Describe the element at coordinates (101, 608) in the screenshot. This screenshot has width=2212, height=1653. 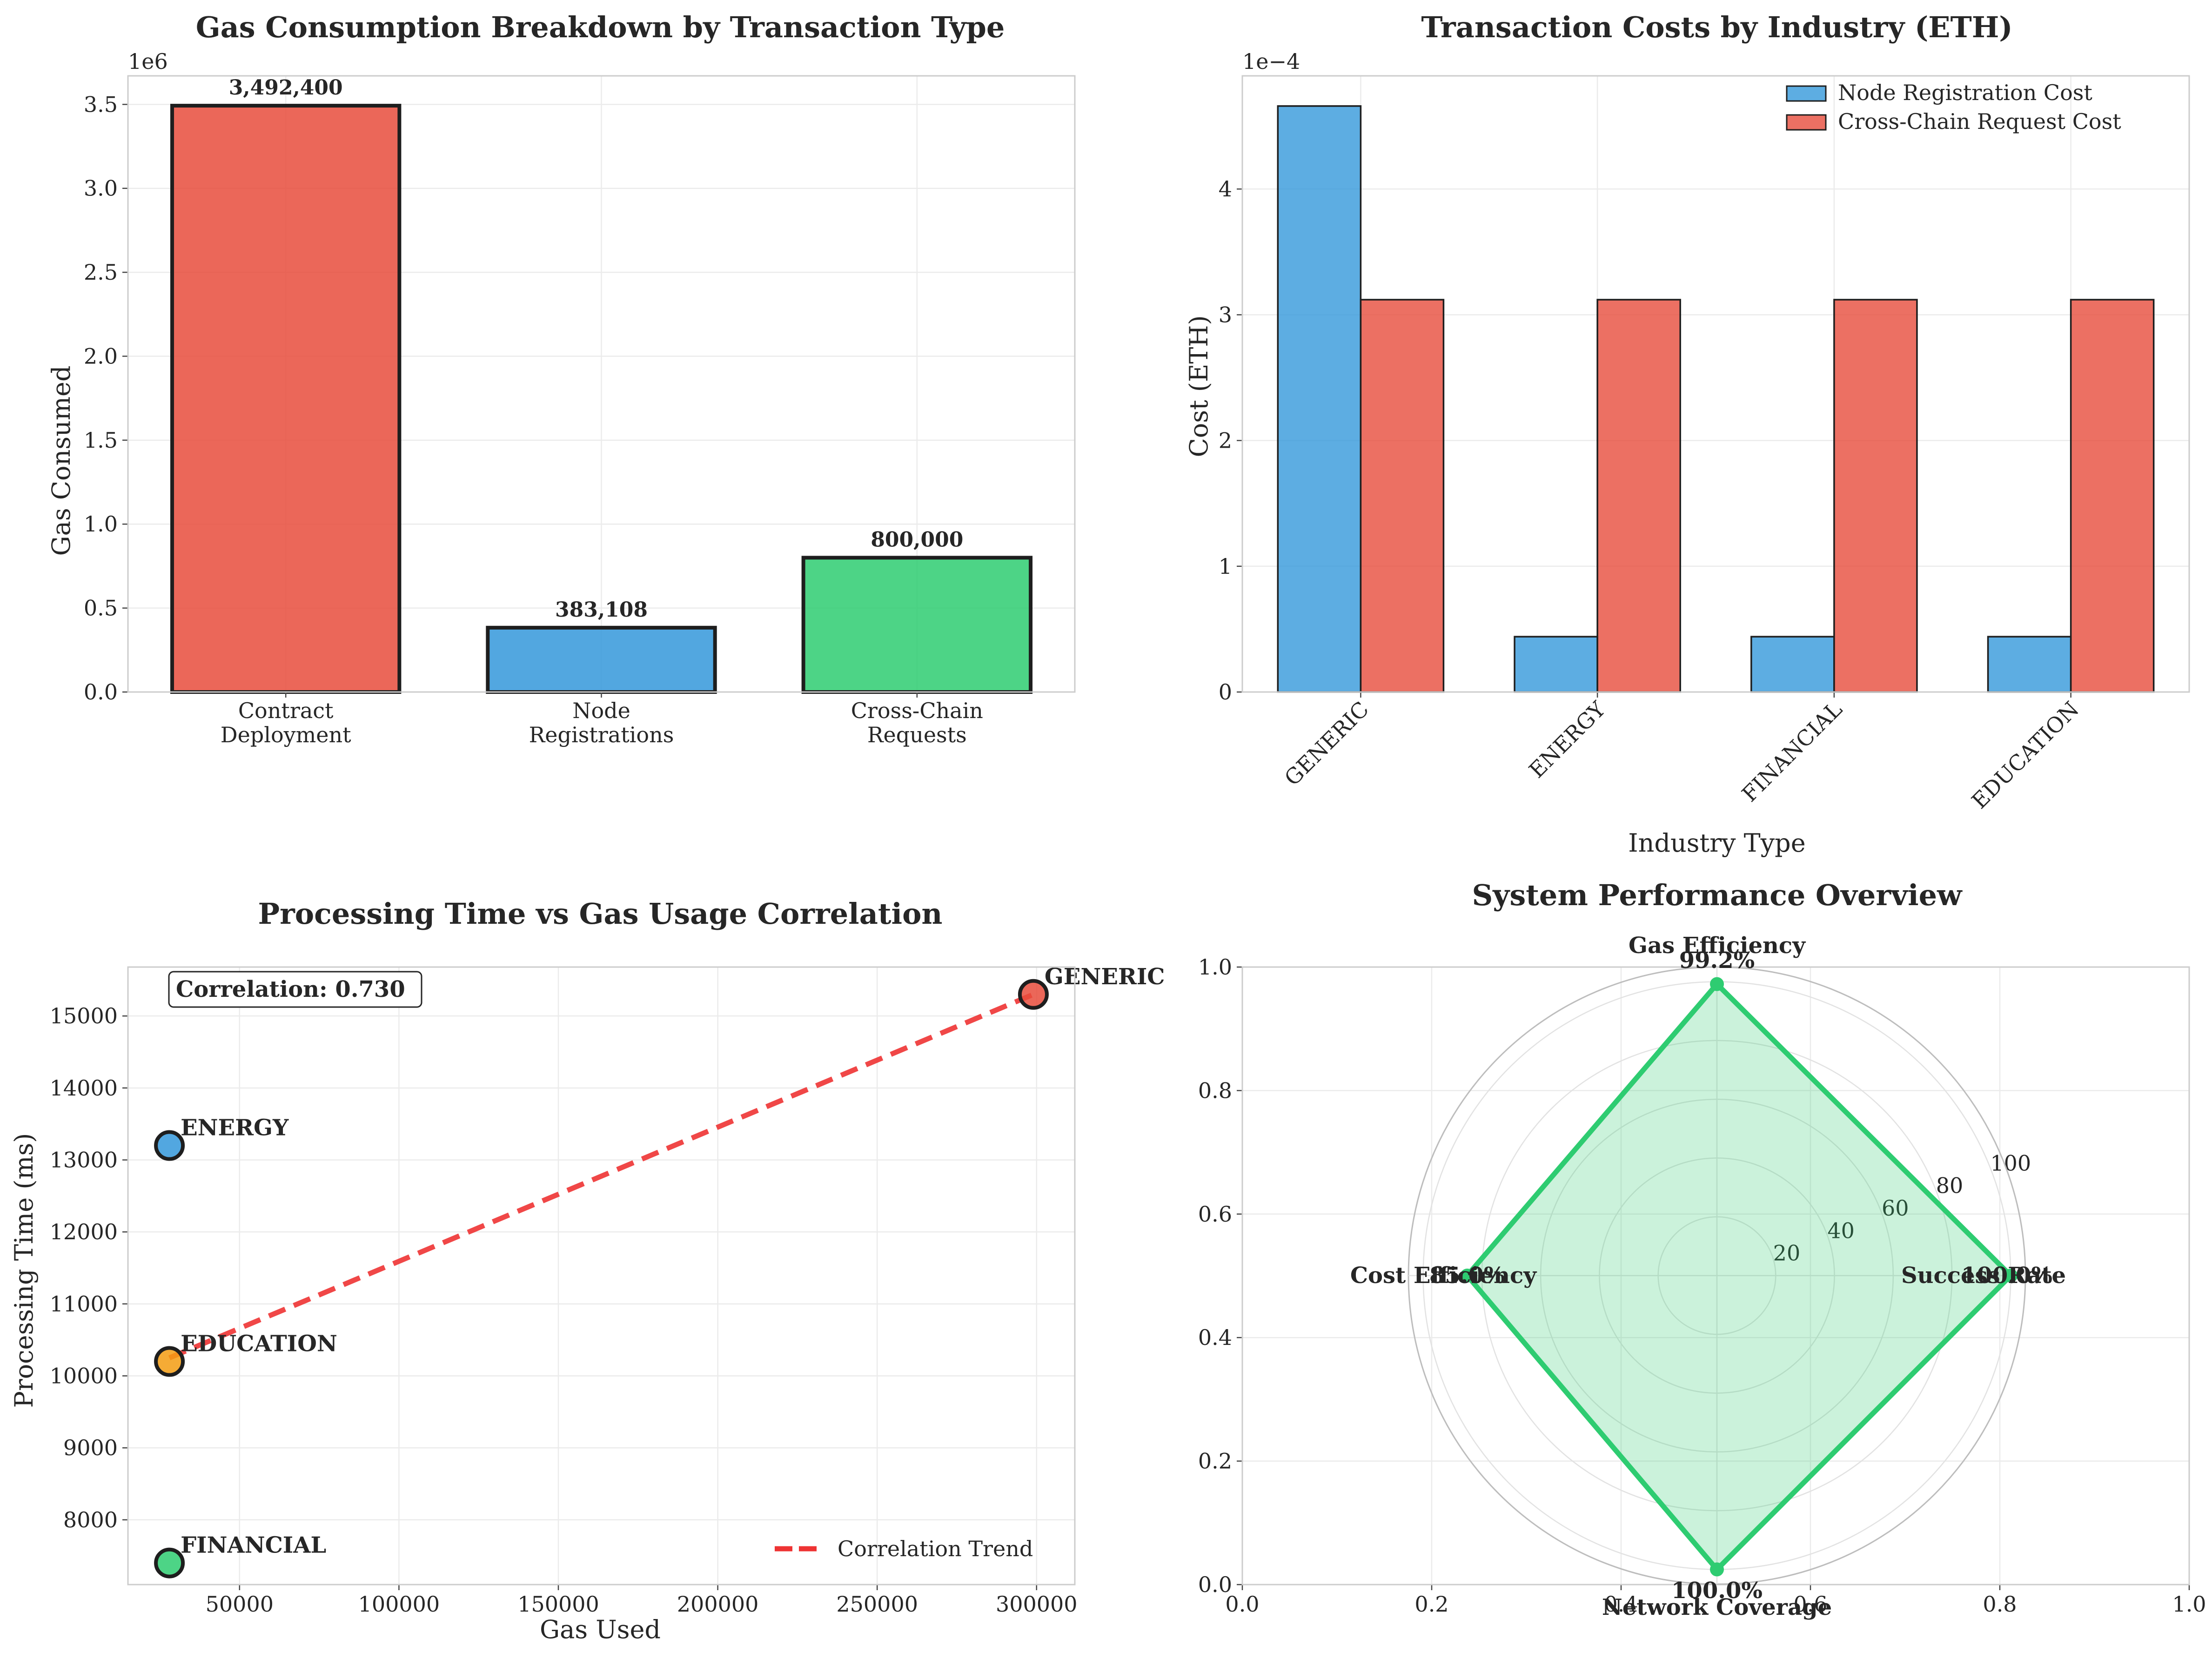
I see `y-tick-label: 0.5` at that location.